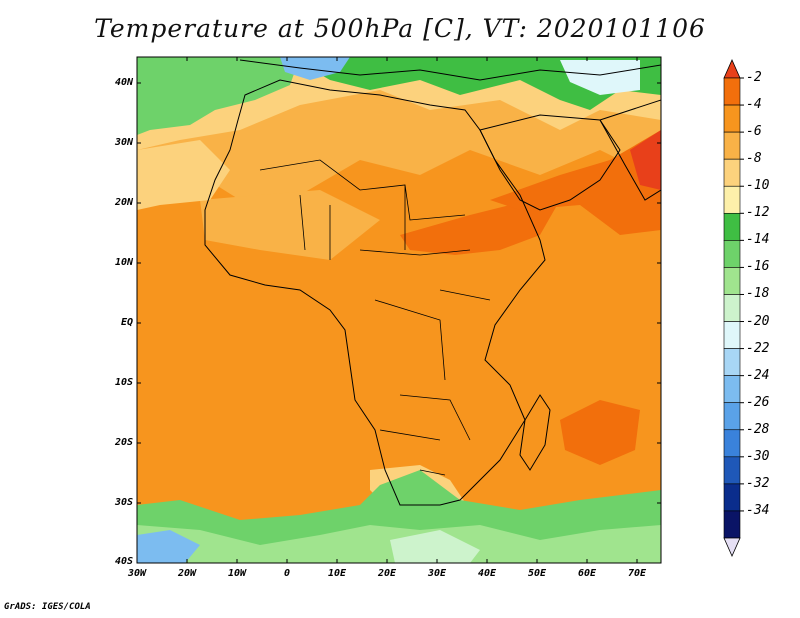 The image size is (800, 618). What do you see at coordinates (758, 294) in the screenshot?
I see `colorbar-label: -18` at bounding box center [758, 294].